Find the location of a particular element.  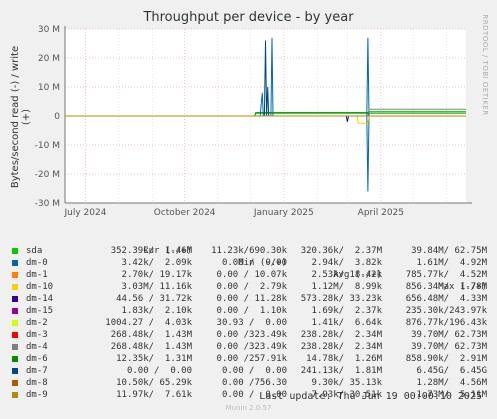

legend-max: 856.34M/ 1.78M is located at coordinates (446, 287).